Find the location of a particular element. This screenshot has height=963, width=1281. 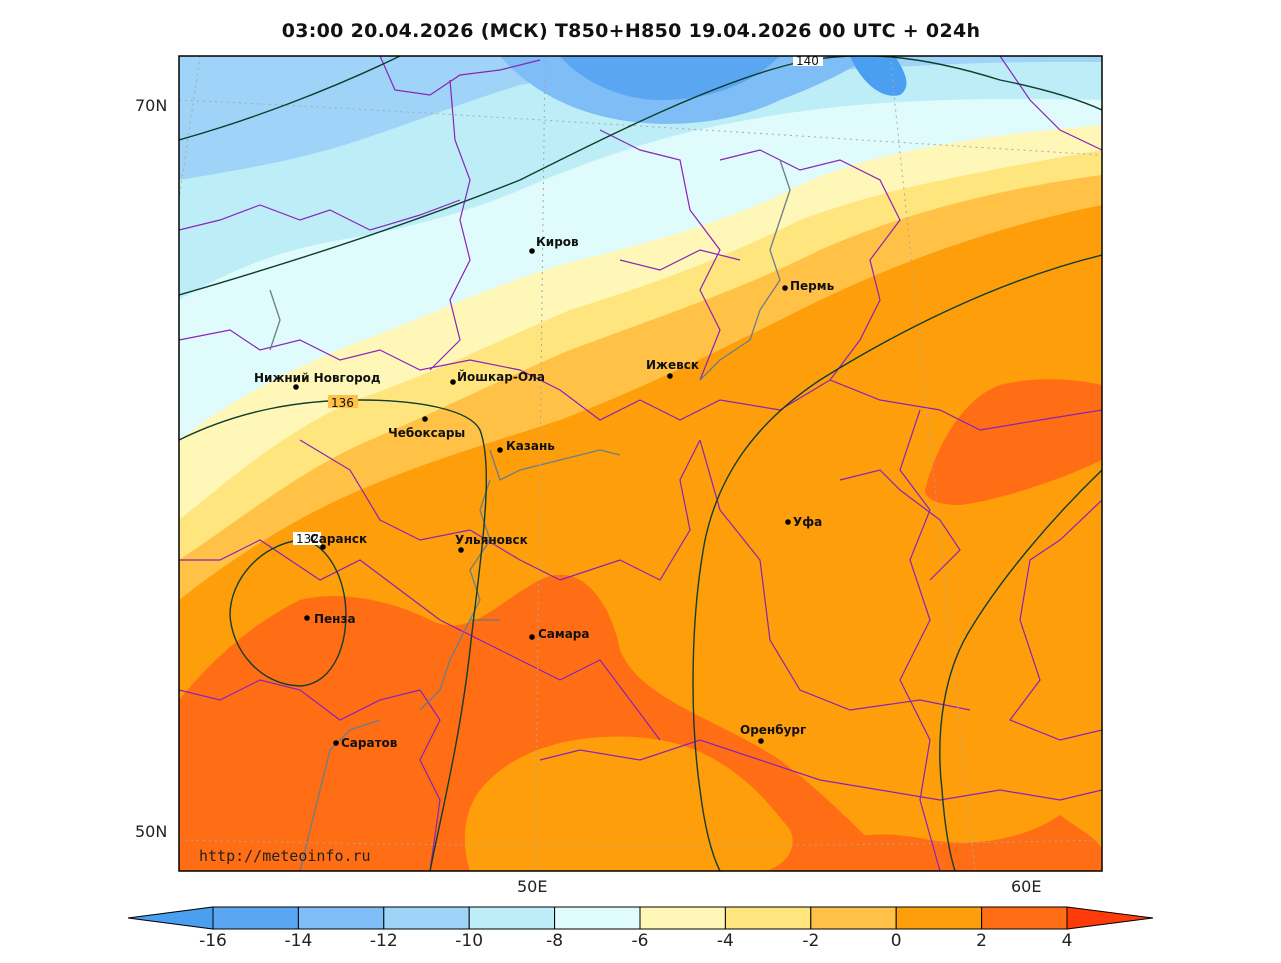

colorbar is located at coordinates (640, 918).